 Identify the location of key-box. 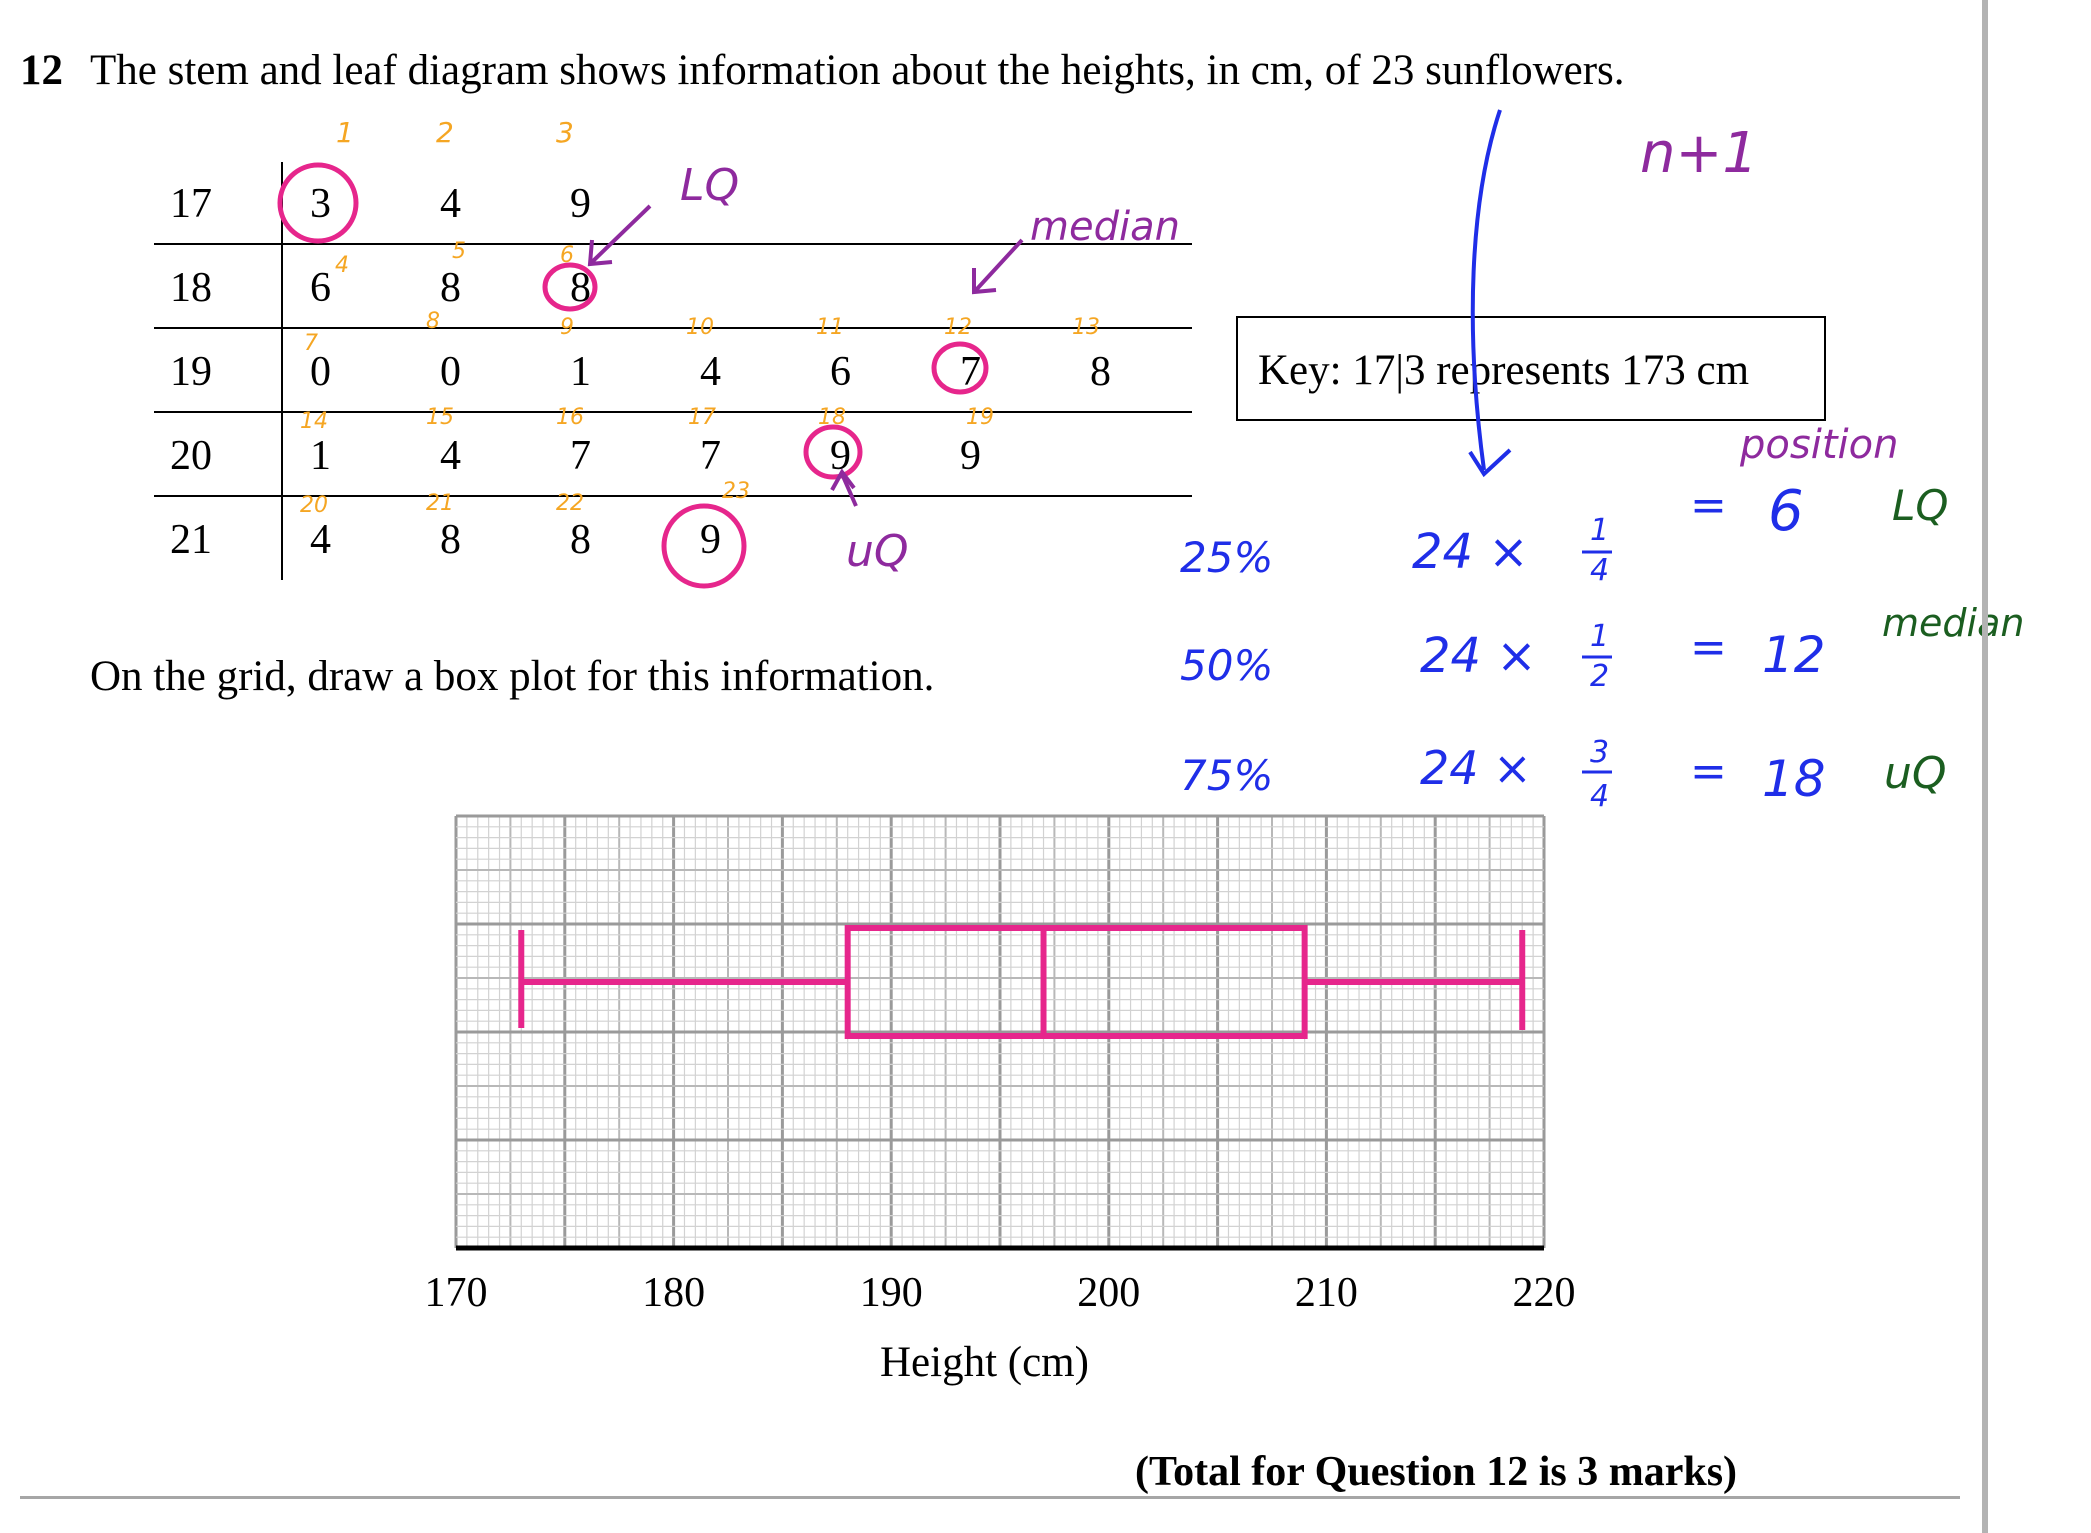
(1531, 368).